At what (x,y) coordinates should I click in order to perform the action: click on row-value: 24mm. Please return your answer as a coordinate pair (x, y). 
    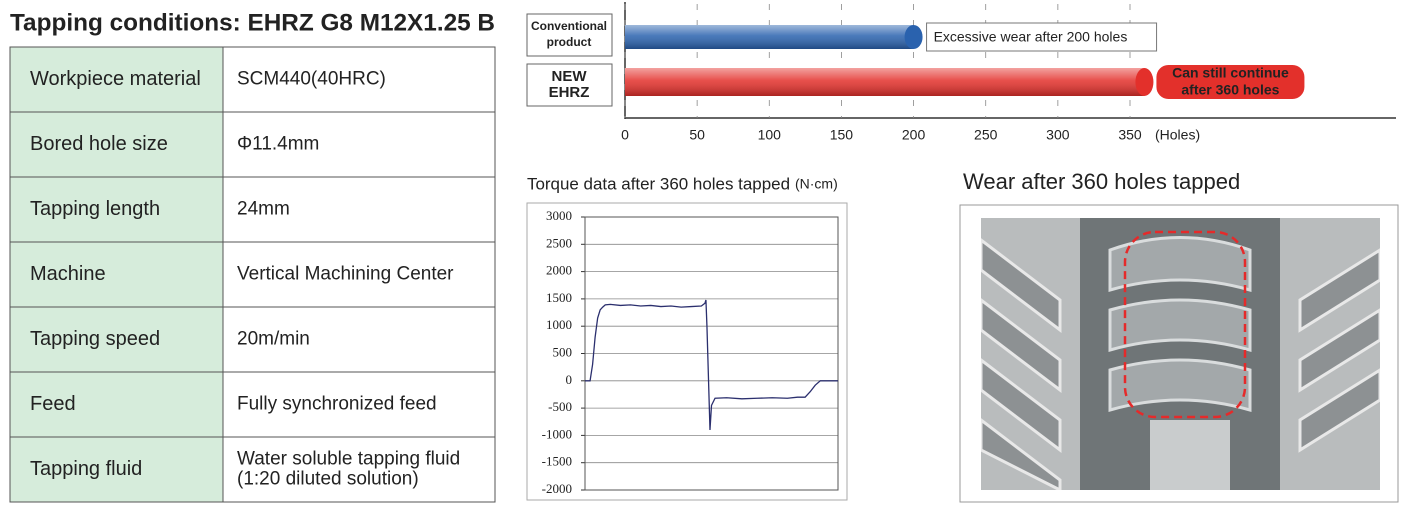
    Looking at the image, I should click on (263, 209).